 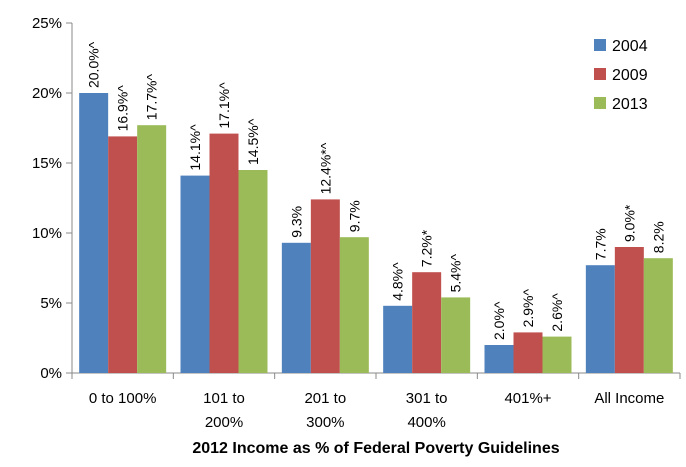 I want to click on data-label: 14.1%^, so click(x=195, y=147).